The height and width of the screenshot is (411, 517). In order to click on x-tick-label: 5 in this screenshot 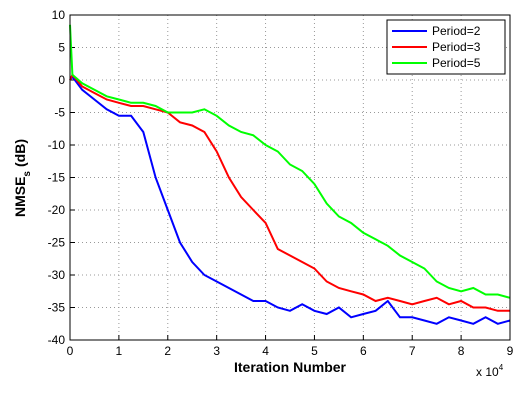, I will do `click(314, 351)`.